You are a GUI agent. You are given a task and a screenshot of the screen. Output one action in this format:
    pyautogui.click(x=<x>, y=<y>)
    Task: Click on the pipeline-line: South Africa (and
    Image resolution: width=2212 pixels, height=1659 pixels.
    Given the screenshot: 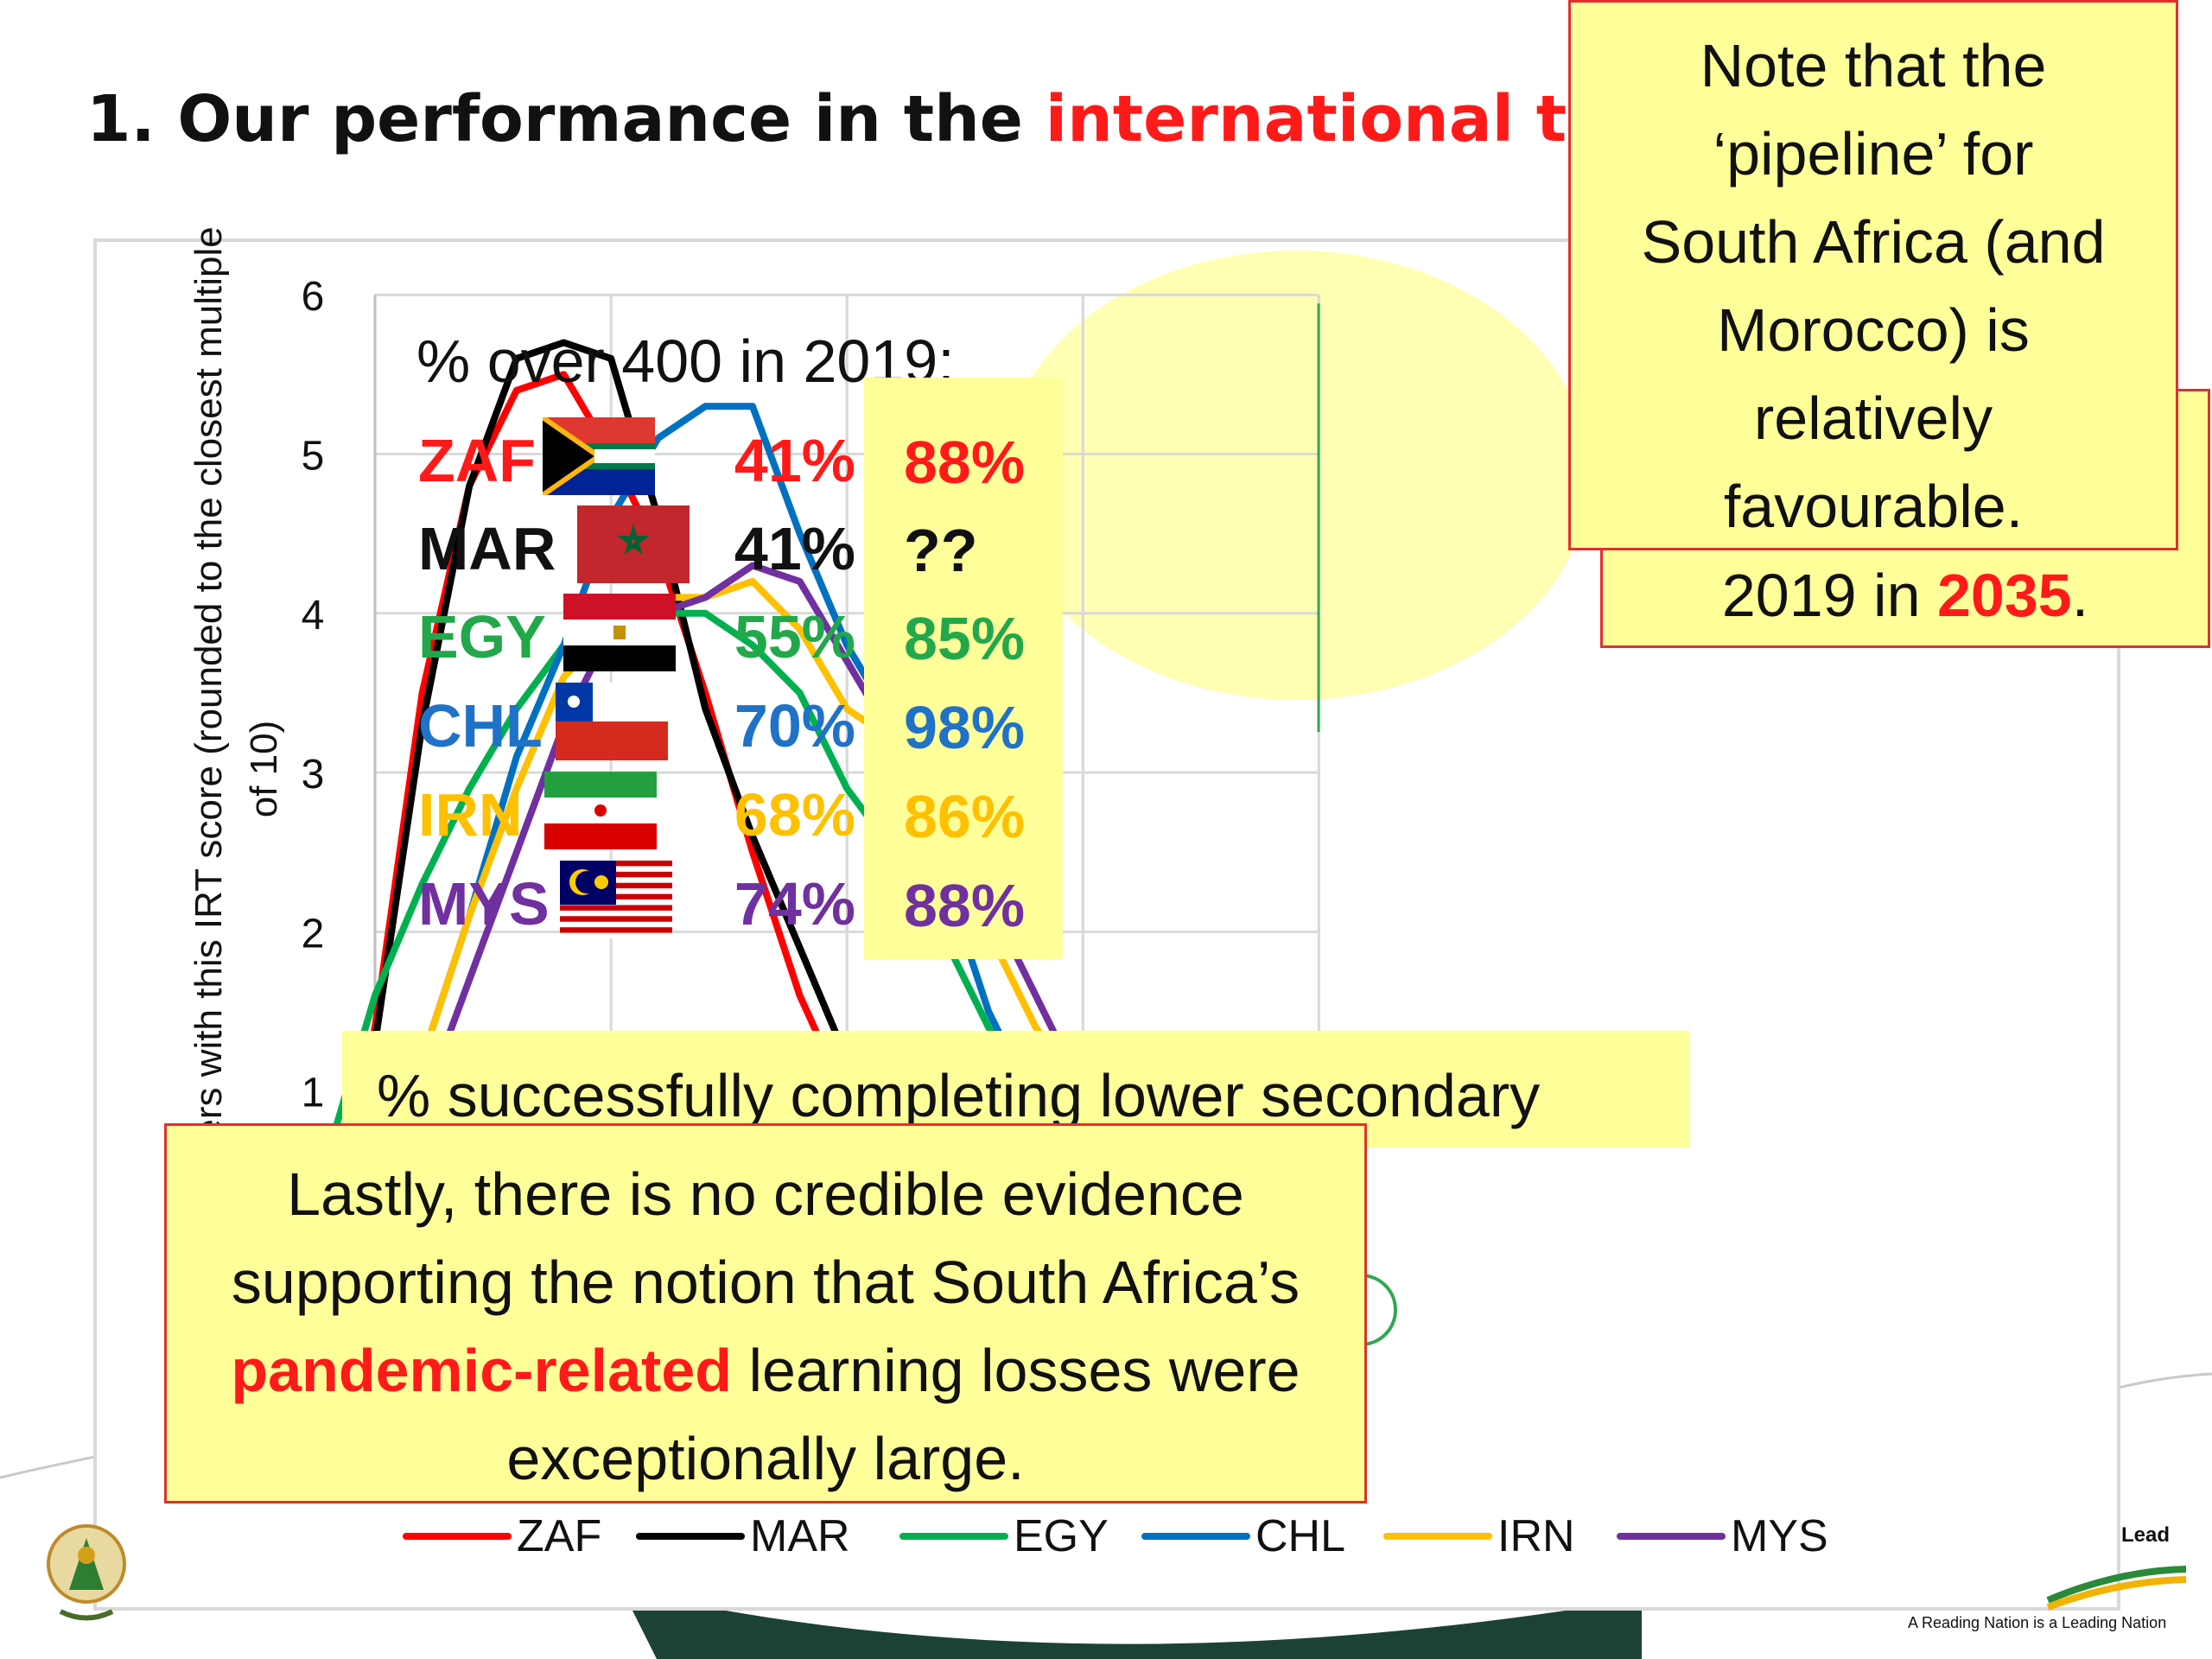 What is the action you would take?
    pyautogui.click(x=1873, y=242)
    